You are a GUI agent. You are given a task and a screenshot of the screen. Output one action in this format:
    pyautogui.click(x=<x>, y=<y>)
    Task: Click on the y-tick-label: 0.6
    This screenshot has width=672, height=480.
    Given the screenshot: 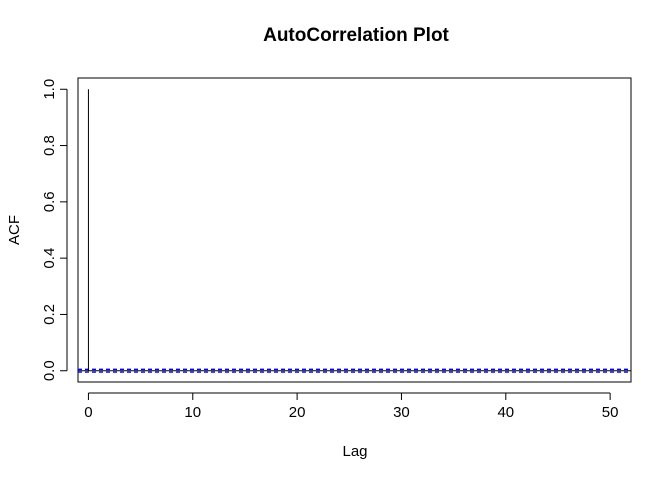 What is the action you would take?
    pyautogui.click(x=49, y=201)
    